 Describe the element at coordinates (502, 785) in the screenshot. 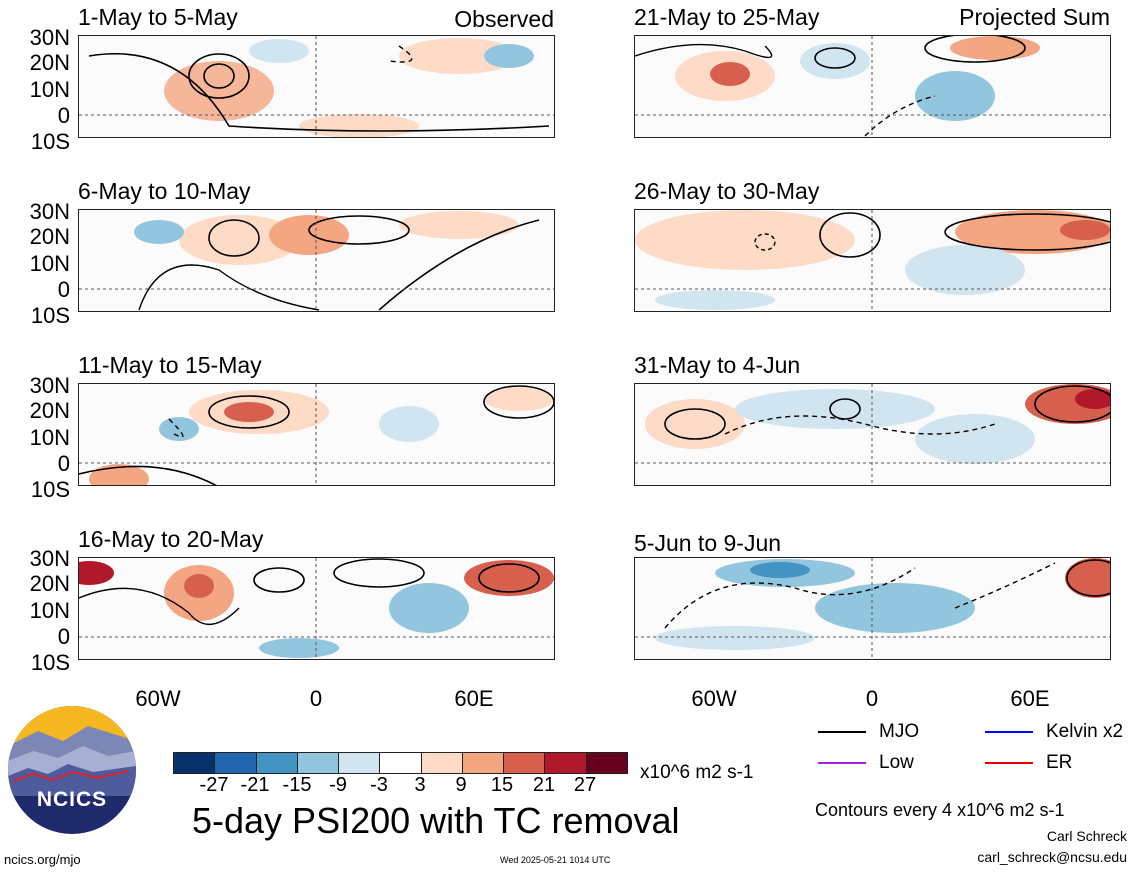

I see `colorbar-label: 15` at that location.